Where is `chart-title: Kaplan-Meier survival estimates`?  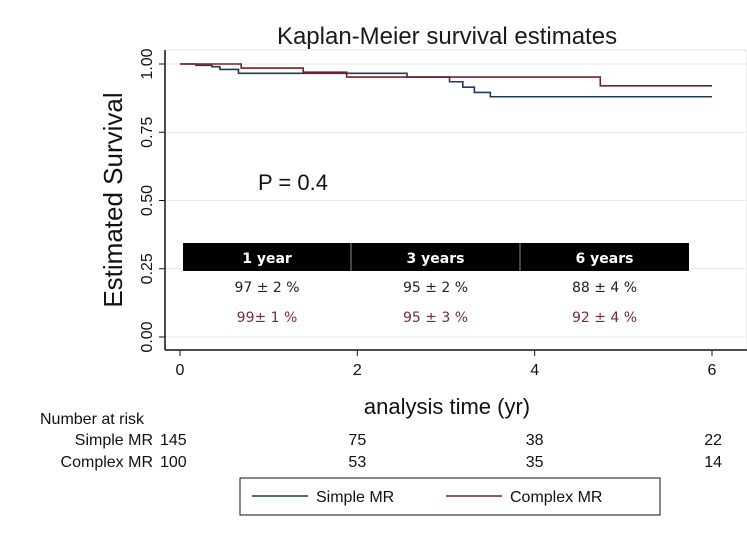 chart-title: Kaplan-Meier survival estimates is located at coordinates (447, 36).